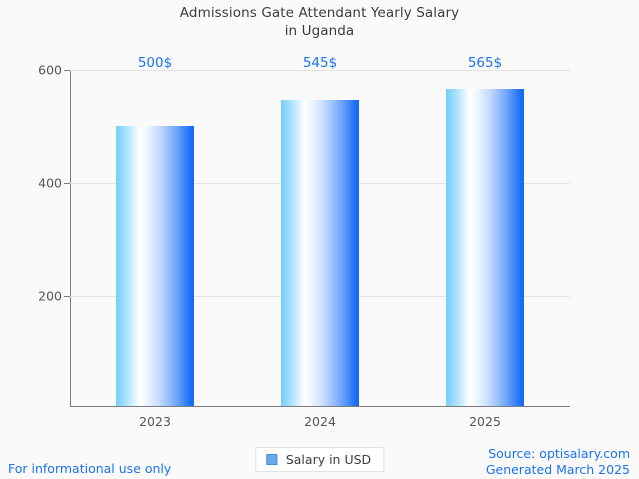 The image size is (639, 479). Describe the element at coordinates (320, 253) in the screenshot. I see `bar-2024` at that location.